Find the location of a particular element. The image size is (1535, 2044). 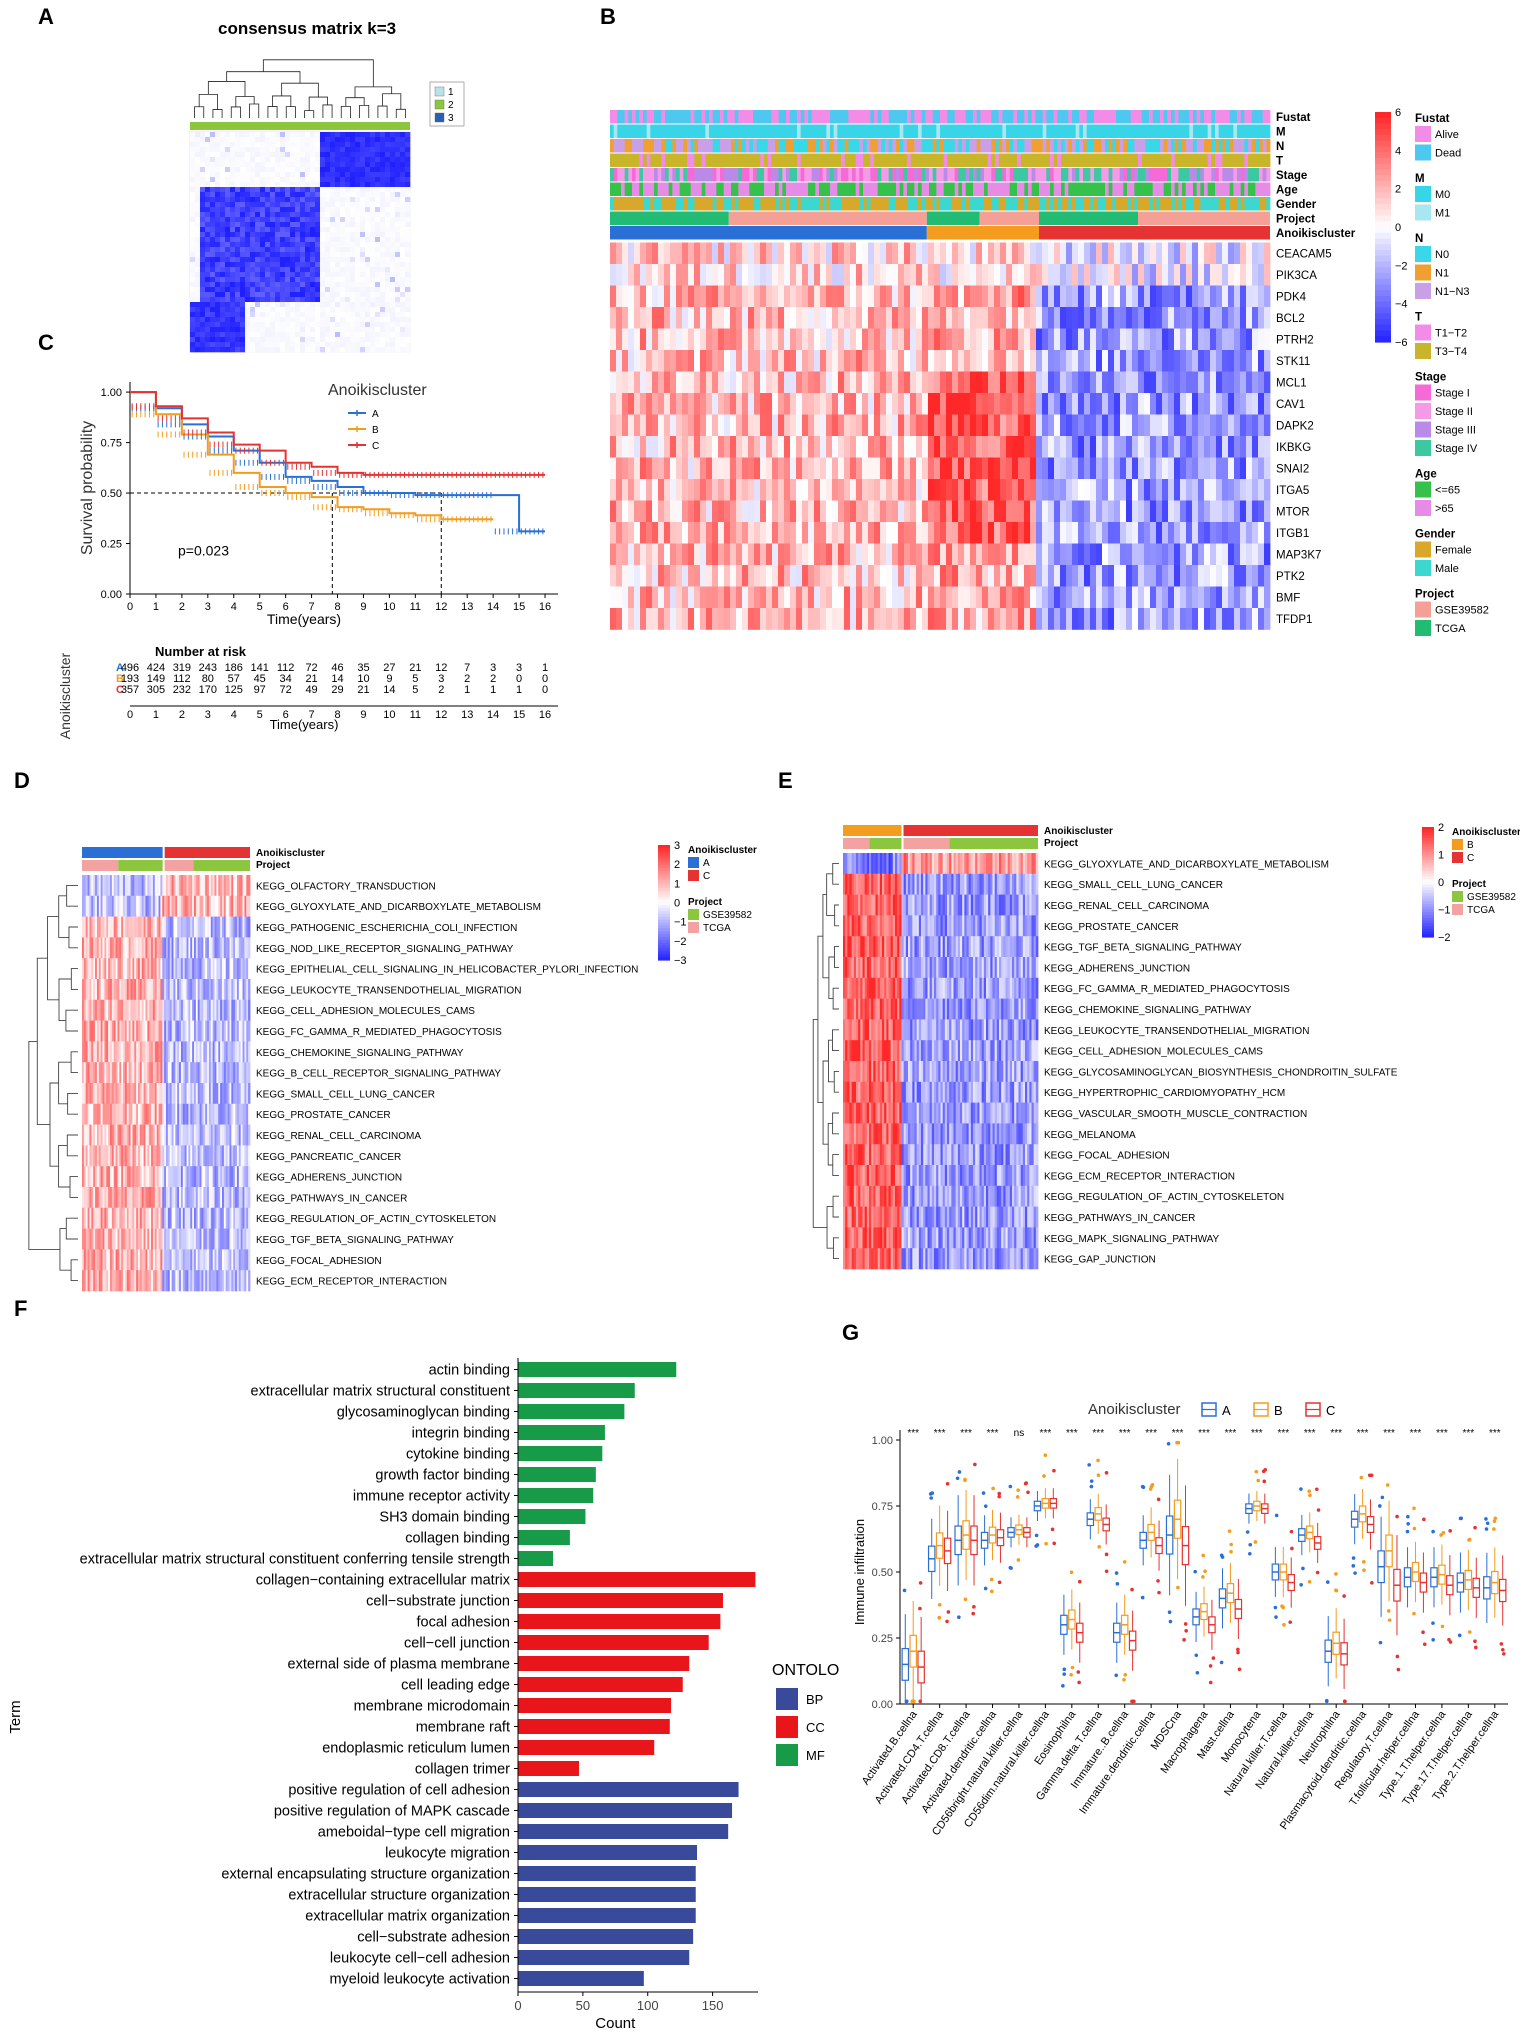

annotation-row-label: M is located at coordinates (1281, 133).